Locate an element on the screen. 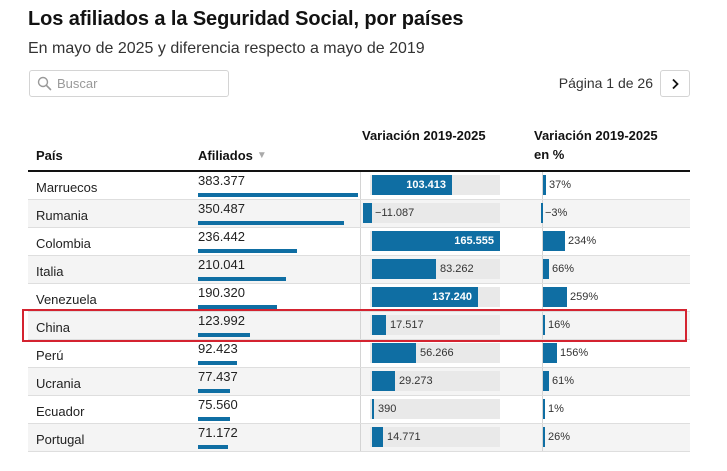 Image resolution: width=727 pixels, height=471 pixels. variation-pct-label: 61% is located at coordinates (563, 381).